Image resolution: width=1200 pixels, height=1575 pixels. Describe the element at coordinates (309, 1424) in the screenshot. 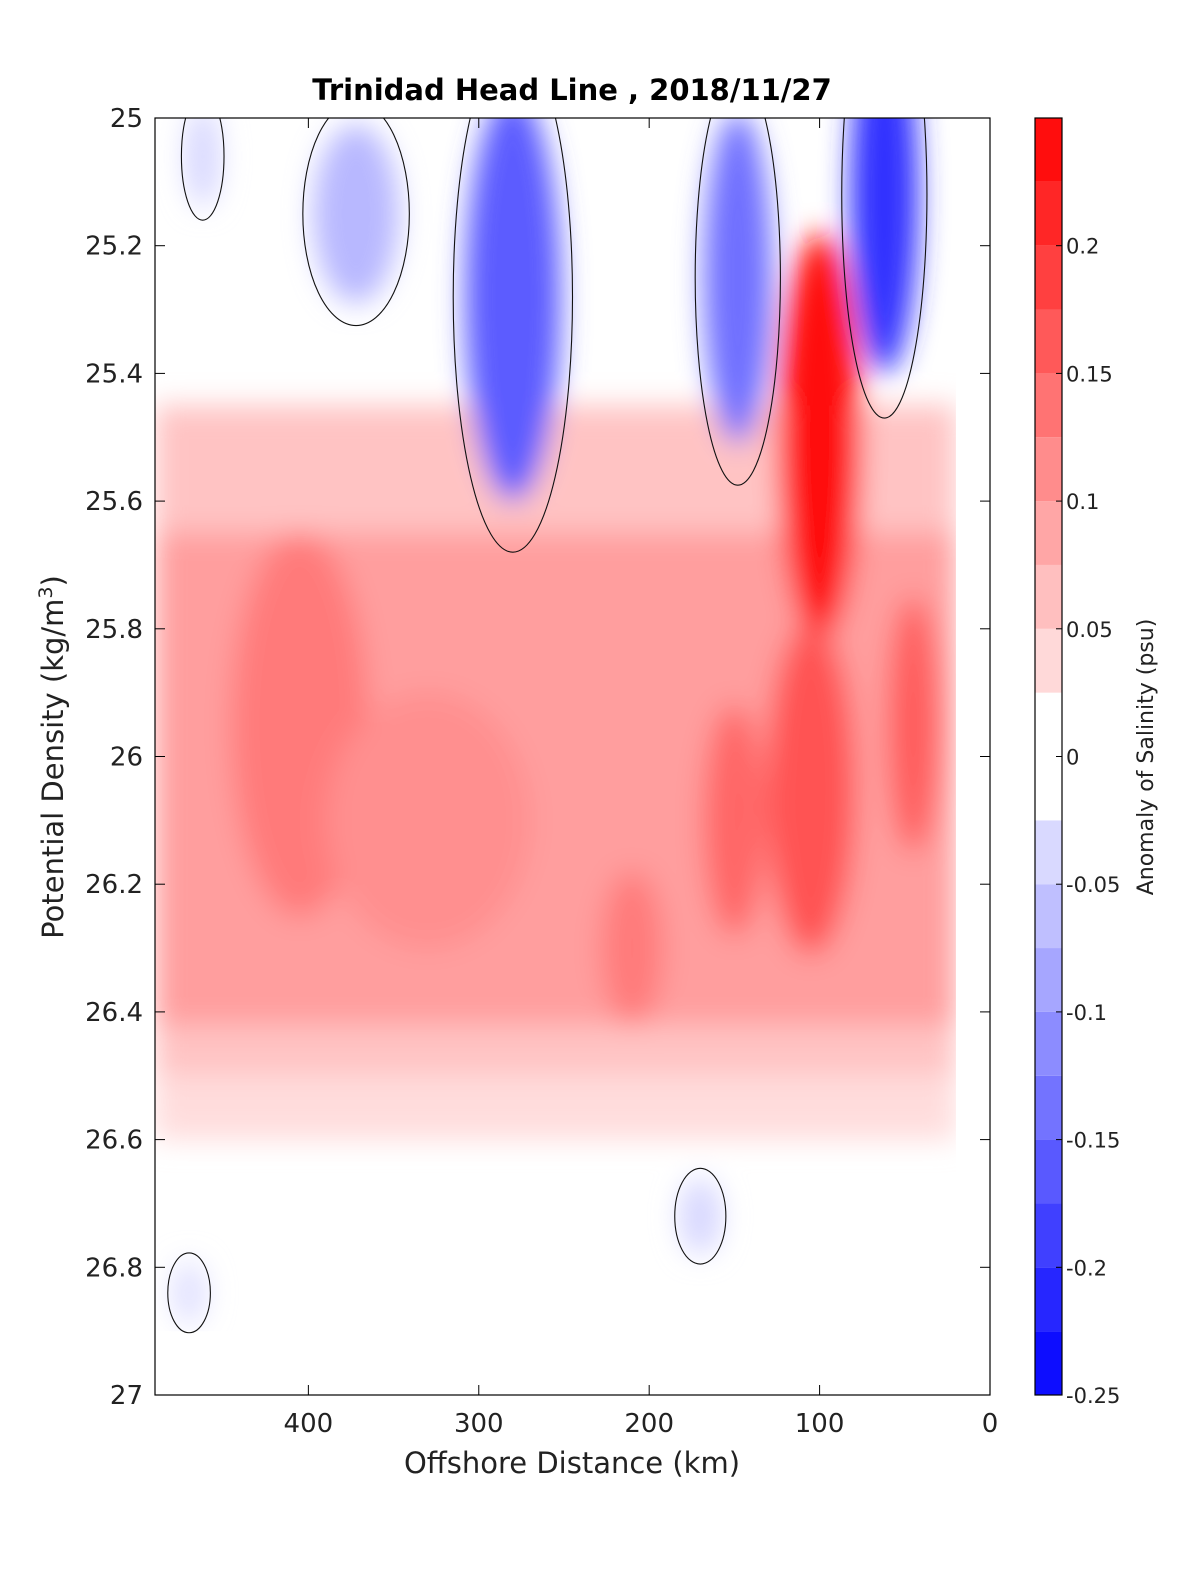

I see `x-tick-label: 400` at that location.